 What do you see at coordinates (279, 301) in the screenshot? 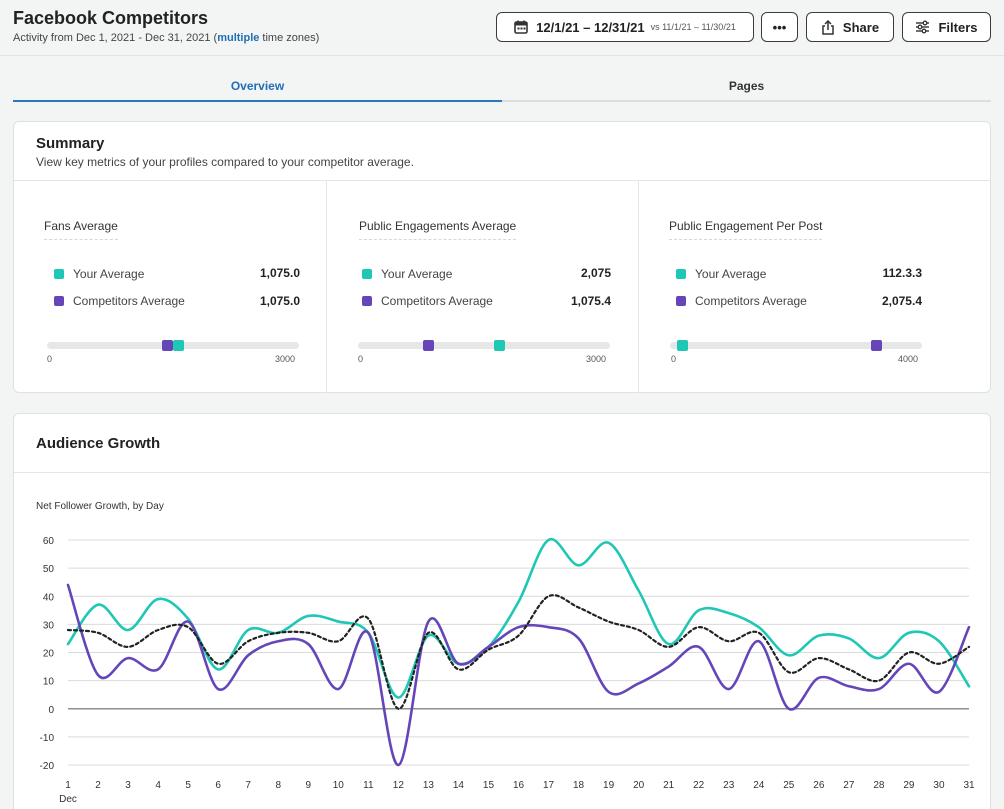
I see `competitor-value: 1,075.0` at bounding box center [279, 301].